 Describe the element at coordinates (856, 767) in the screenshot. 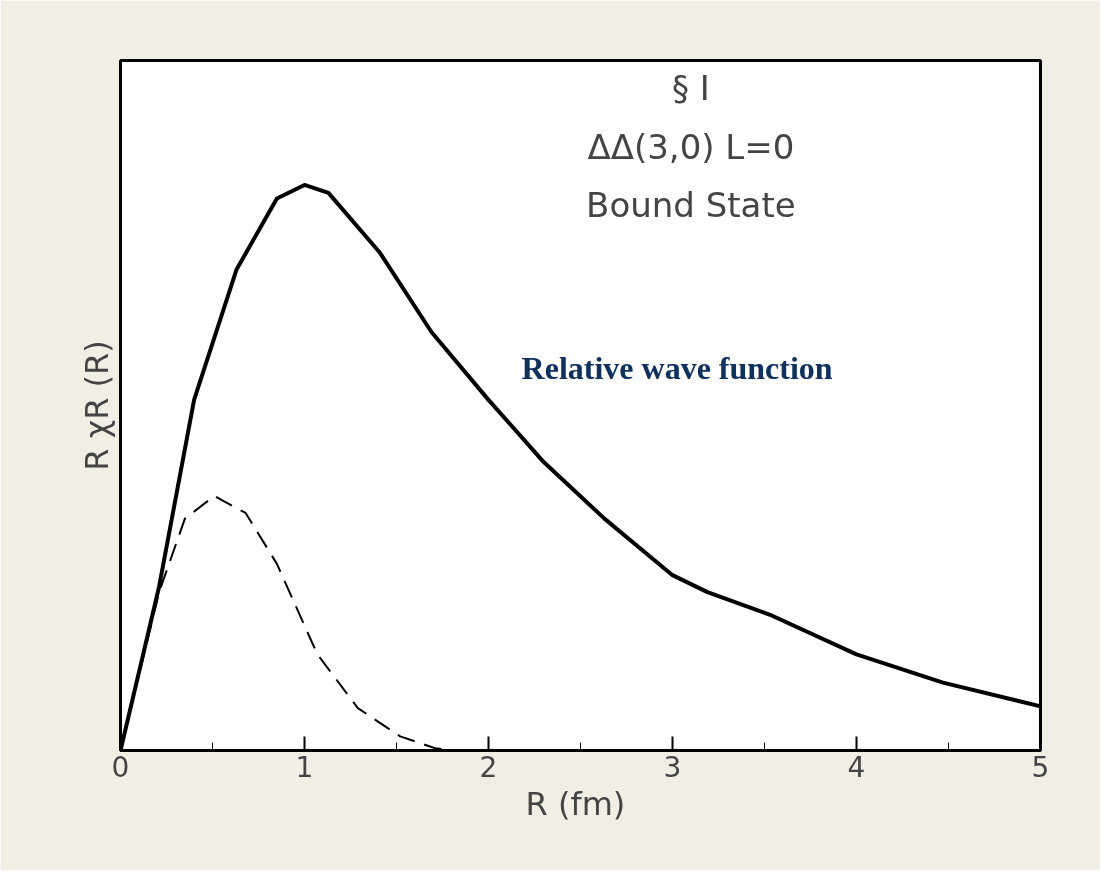

I see `x-tick-label: 4` at that location.